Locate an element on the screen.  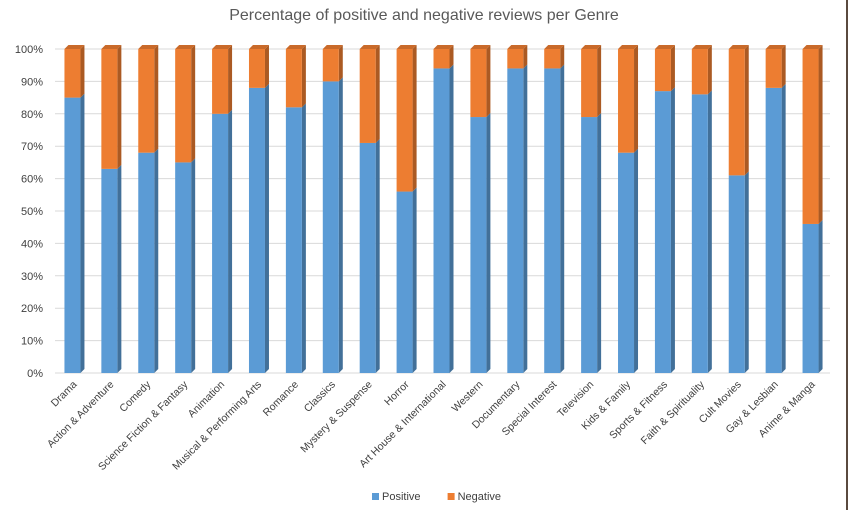
legend: Positive Negative is located at coordinates (436, 497).